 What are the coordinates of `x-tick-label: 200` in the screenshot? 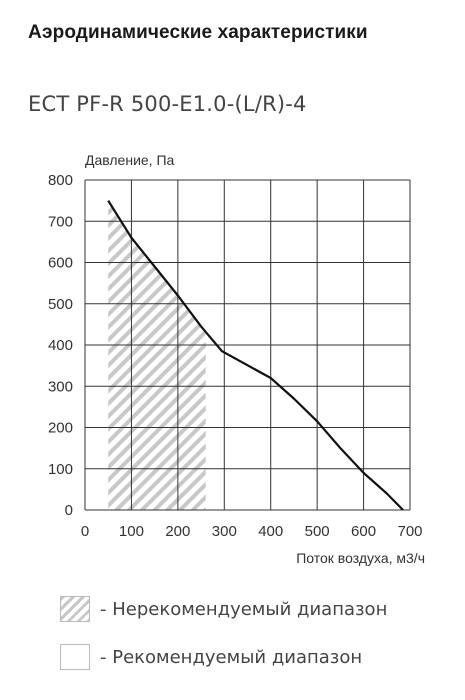 It's located at (177, 531).